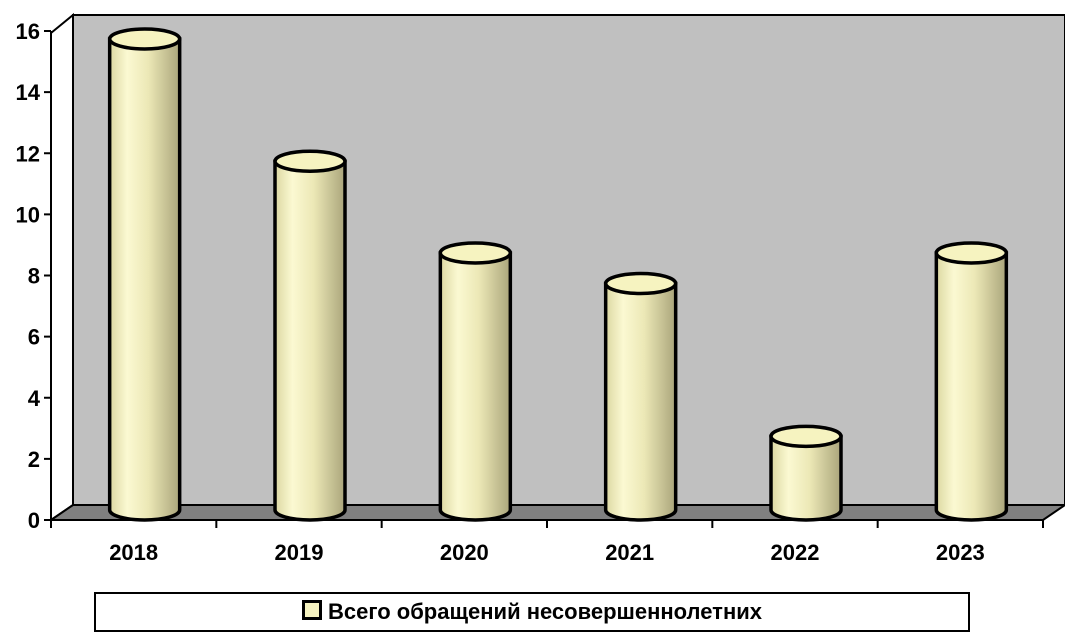 This screenshot has height=632, width=1065. Describe the element at coordinates (547, 542) in the screenshot. I see `x-axis-ticks: 2018 2019 2020 2021 2022 2023` at that location.